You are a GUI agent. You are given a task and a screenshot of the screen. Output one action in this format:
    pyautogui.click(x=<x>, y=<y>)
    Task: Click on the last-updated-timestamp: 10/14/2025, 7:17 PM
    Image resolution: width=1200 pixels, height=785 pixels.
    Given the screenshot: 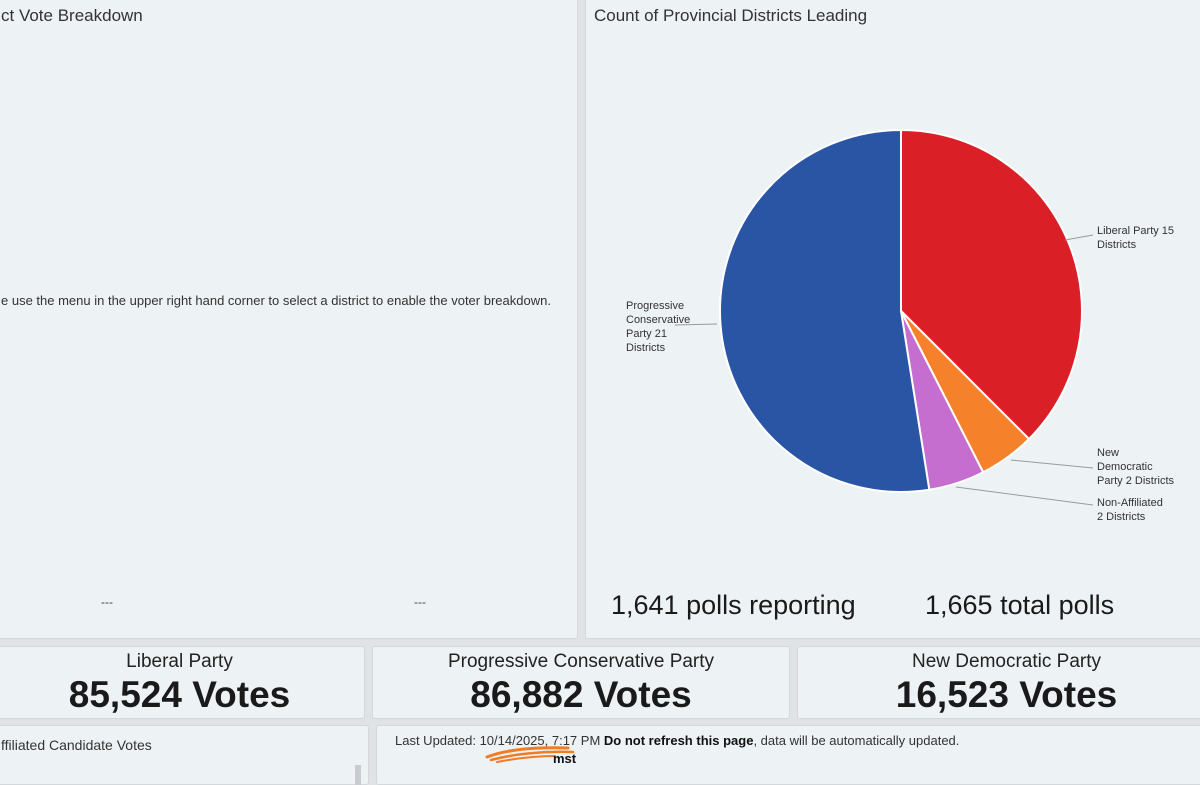 What is the action you would take?
    pyautogui.click(x=540, y=740)
    